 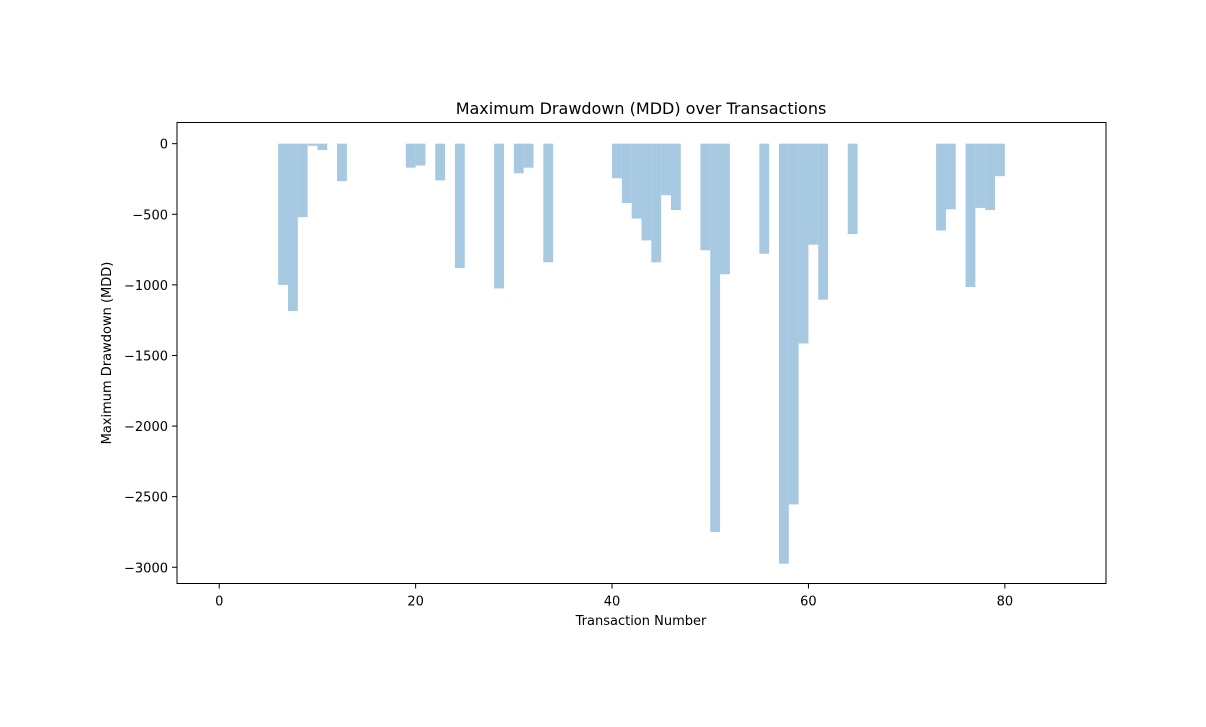 I want to click on chart-title: Maximum Drawdown (MDD) over Transactions, so click(x=641, y=108).